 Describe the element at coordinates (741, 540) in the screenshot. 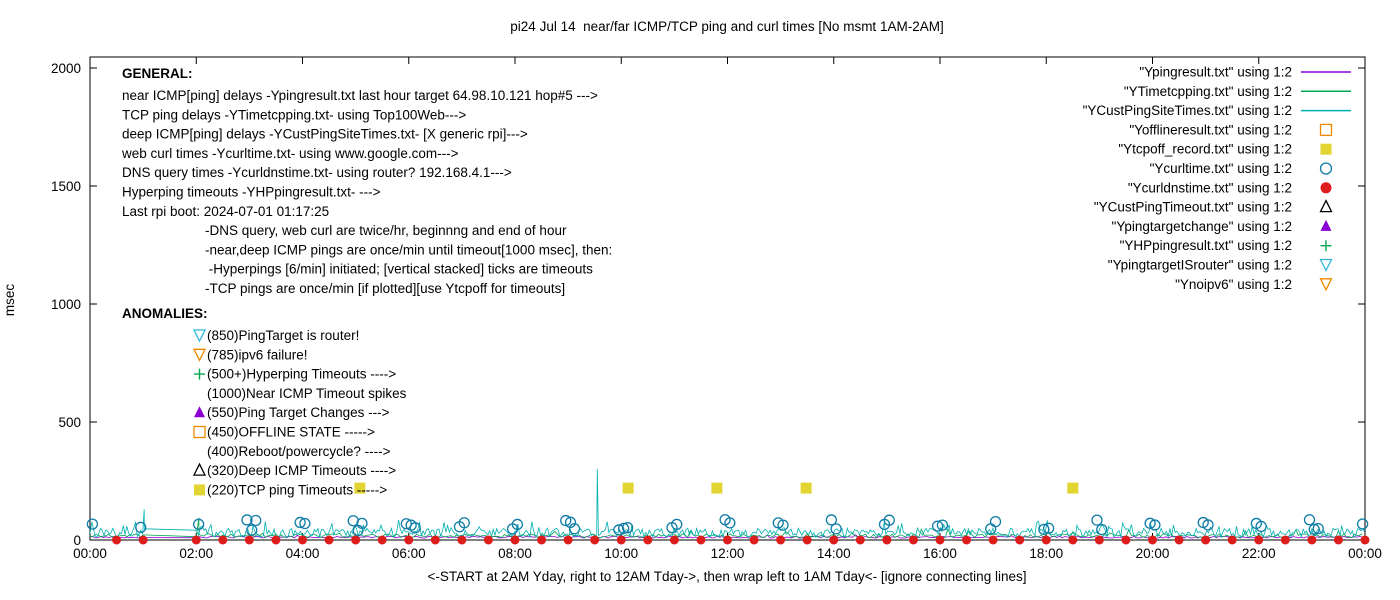

I see `markers-Ycurldnstime.txt` at that location.